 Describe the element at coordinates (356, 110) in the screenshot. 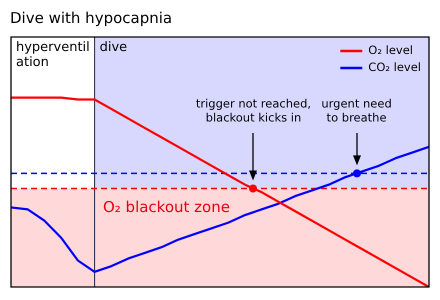

I see `annotation: urgent need to breathe` at that location.